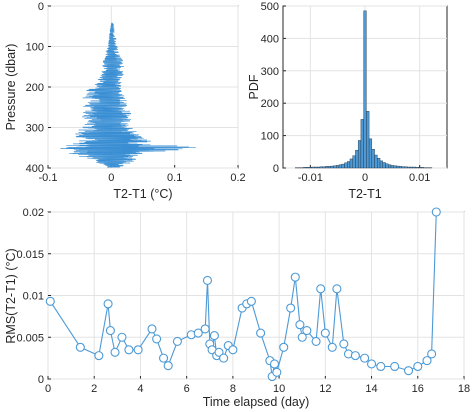 The width and height of the screenshot is (474, 412). Describe the element at coordinates (30, 255) in the screenshot. I see `y-tick-label: 0.015` at that location.